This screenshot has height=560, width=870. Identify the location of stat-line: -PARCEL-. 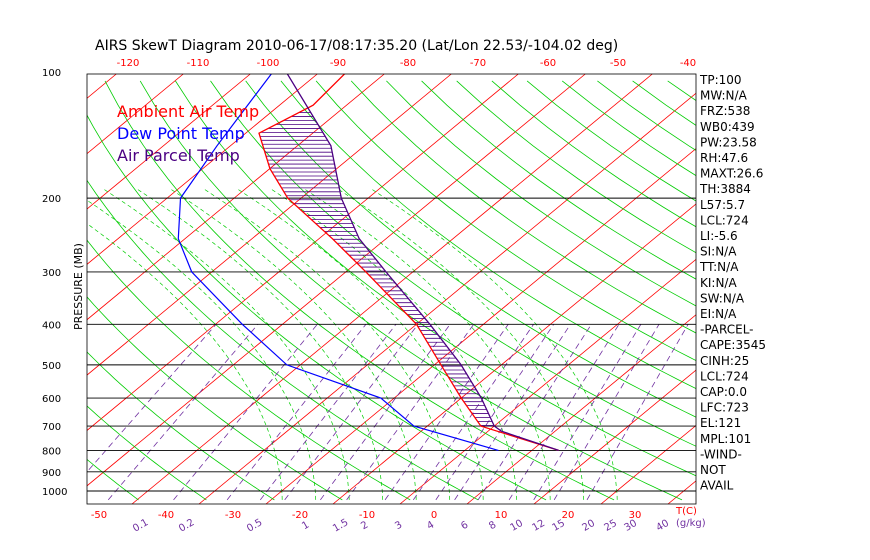
(727, 330).